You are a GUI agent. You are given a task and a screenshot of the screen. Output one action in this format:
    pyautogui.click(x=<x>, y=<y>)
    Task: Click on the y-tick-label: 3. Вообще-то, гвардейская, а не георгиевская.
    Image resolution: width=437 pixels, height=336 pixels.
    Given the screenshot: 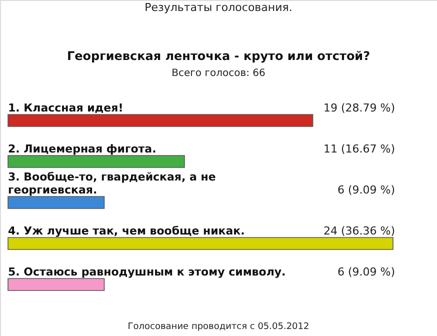 What is the action you would take?
    pyautogui.click(x=112, y=183)
    